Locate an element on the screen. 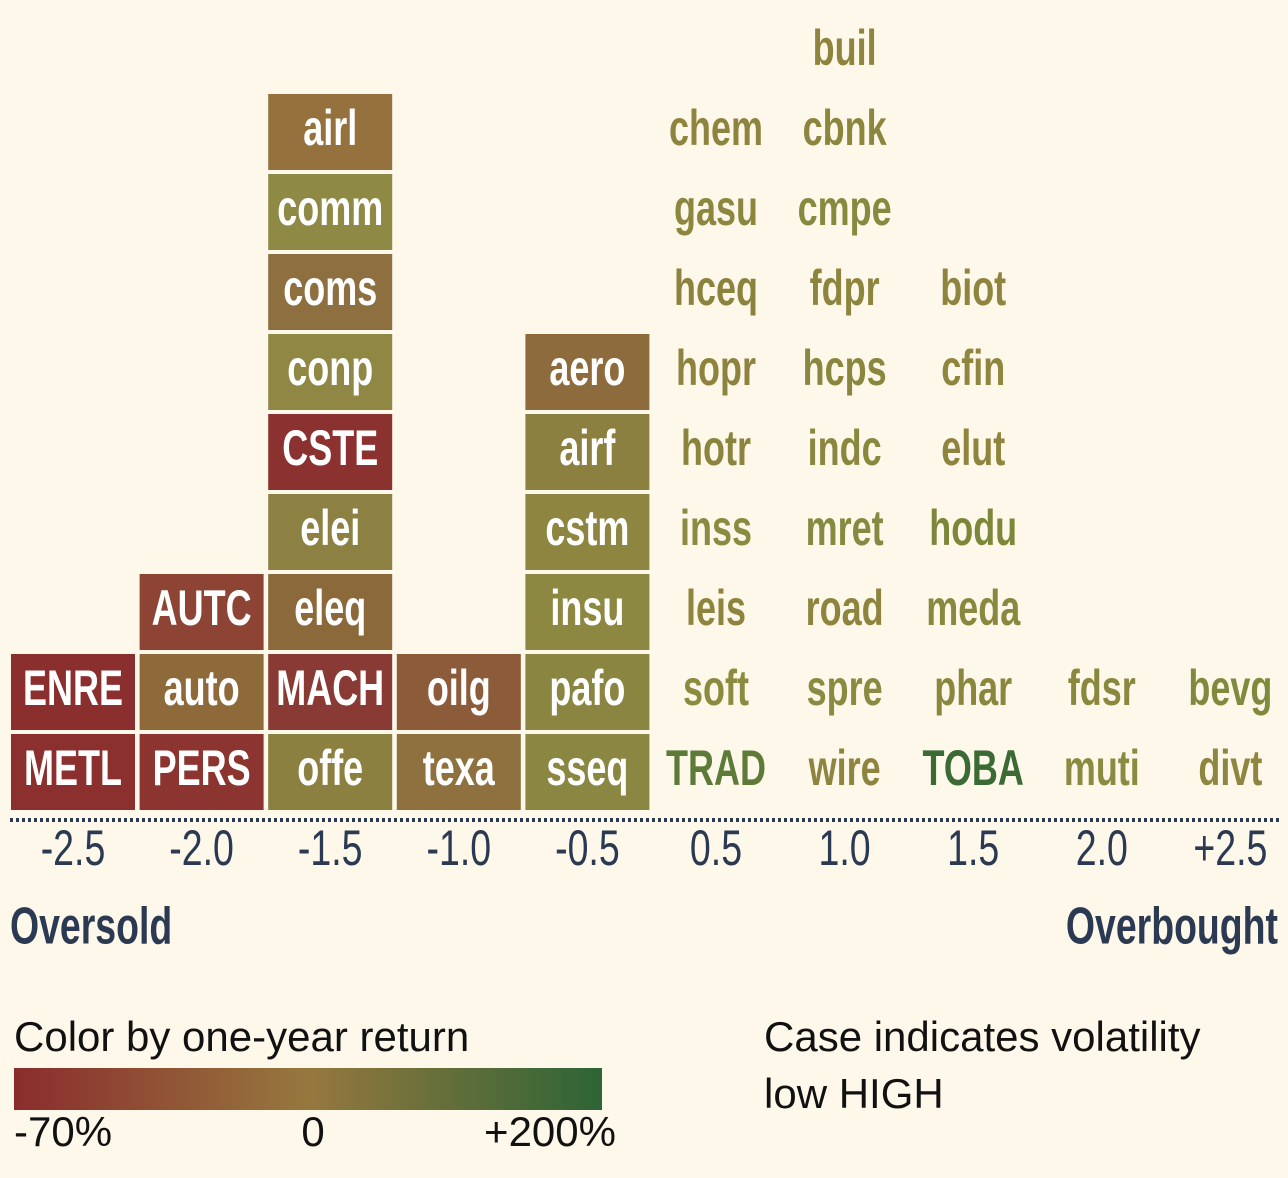  tile-label: airf is located at coordinates (587, 449).